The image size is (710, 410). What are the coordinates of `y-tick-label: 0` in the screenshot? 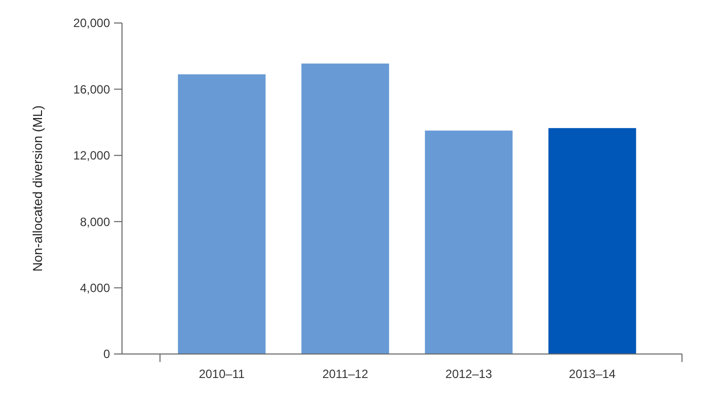 It's located at (106, 354).